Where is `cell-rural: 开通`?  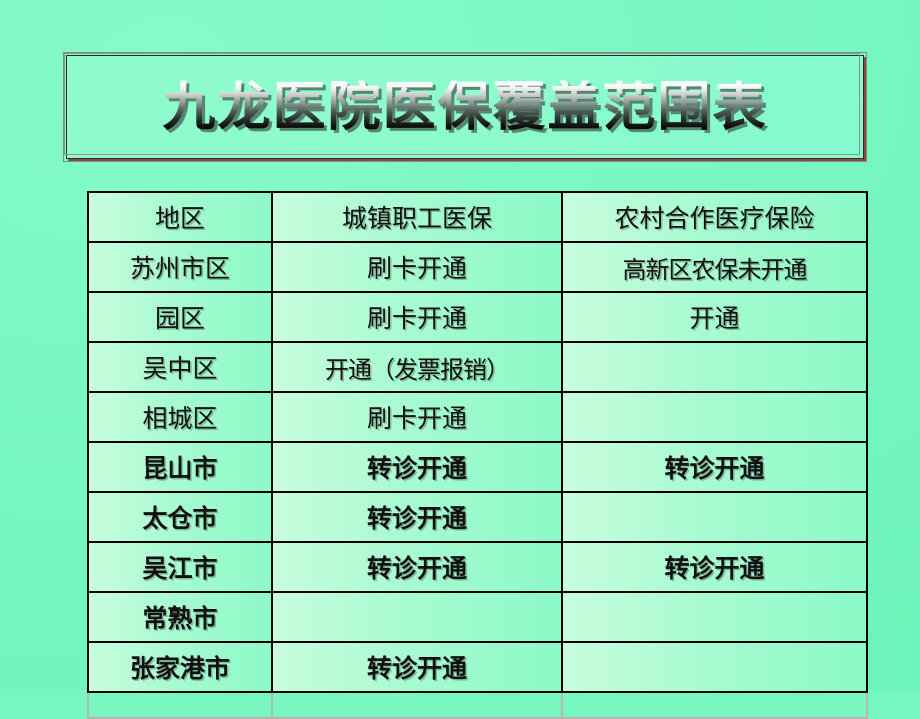
cell-rural: 开通 is located at coordinates (714, 317).